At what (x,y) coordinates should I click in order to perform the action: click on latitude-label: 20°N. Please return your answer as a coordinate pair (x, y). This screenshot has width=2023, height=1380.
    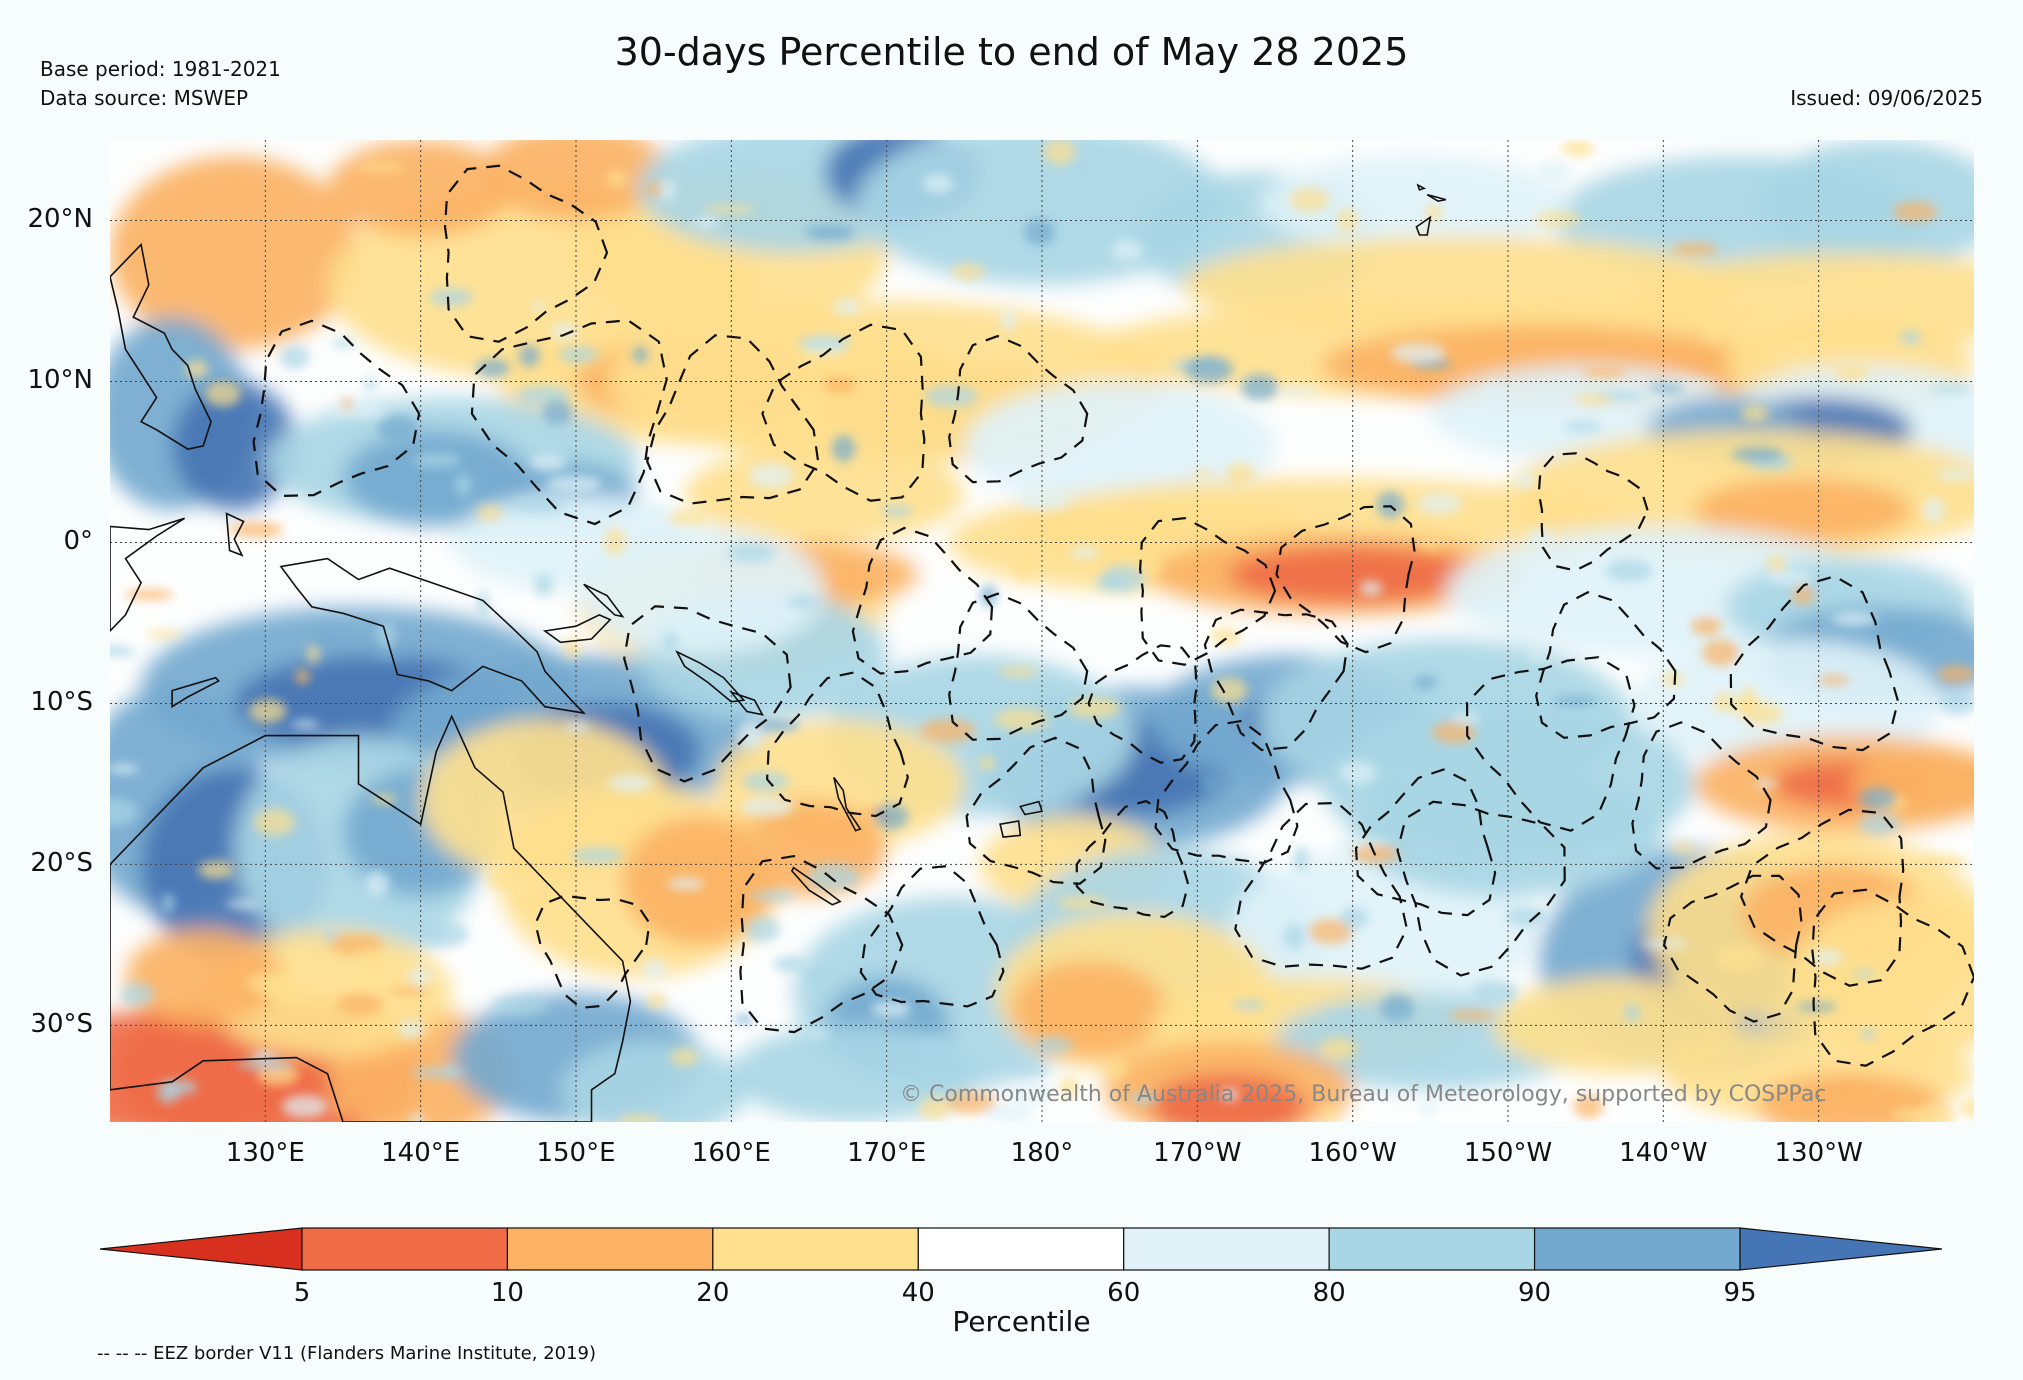
    Looking at the image, I should click on (60, 219).